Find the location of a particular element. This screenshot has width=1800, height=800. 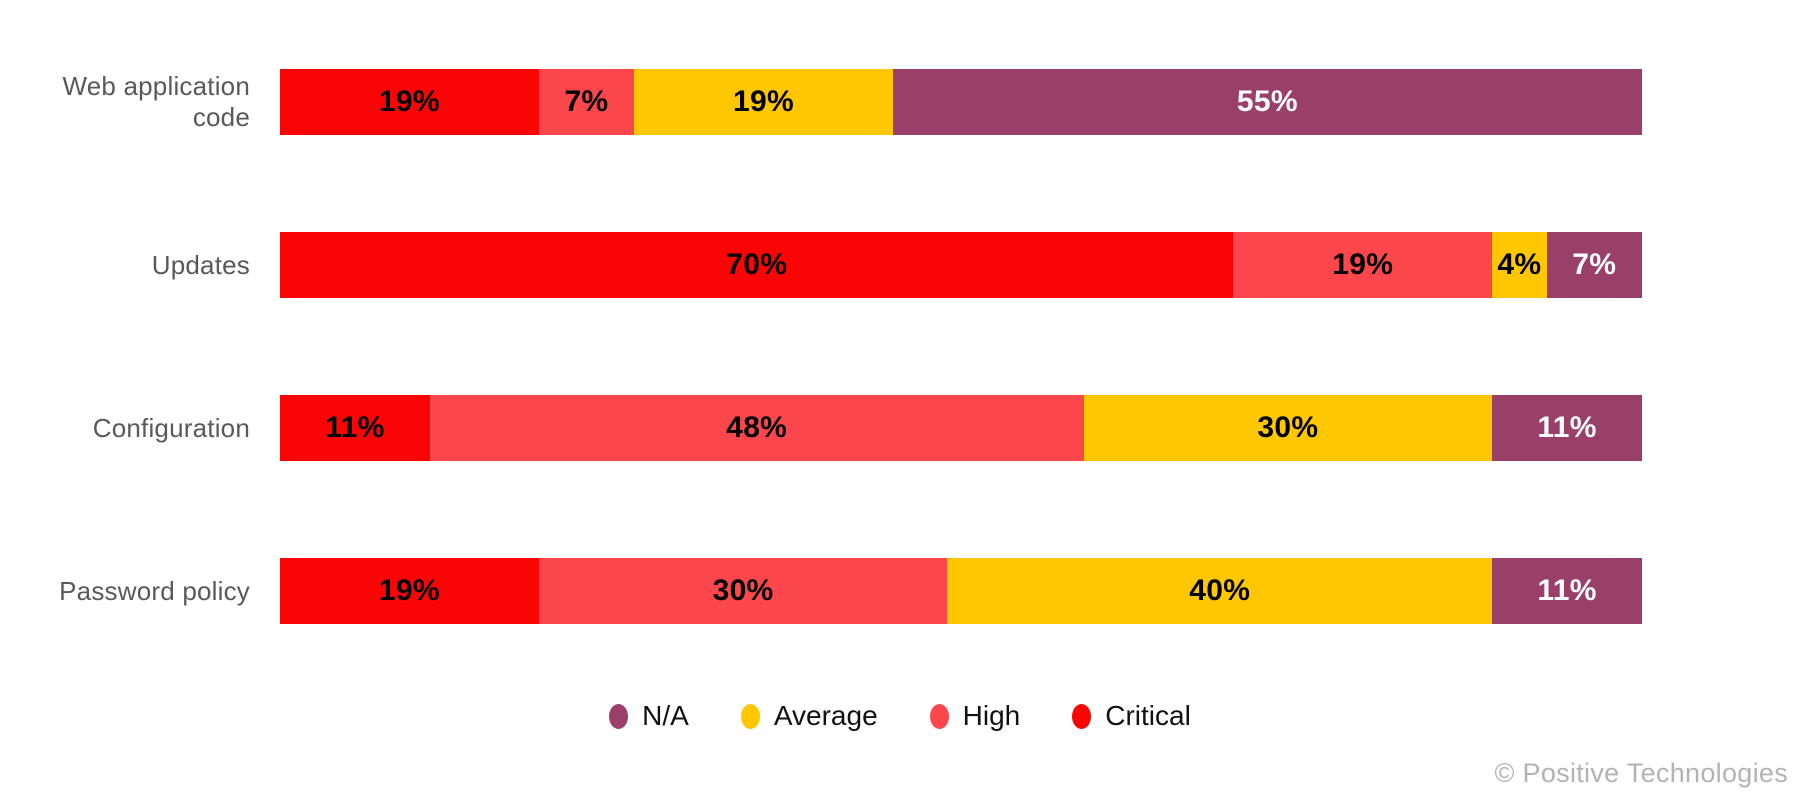

bar-segment-average: 30% is located at coordinates (1288, 428).